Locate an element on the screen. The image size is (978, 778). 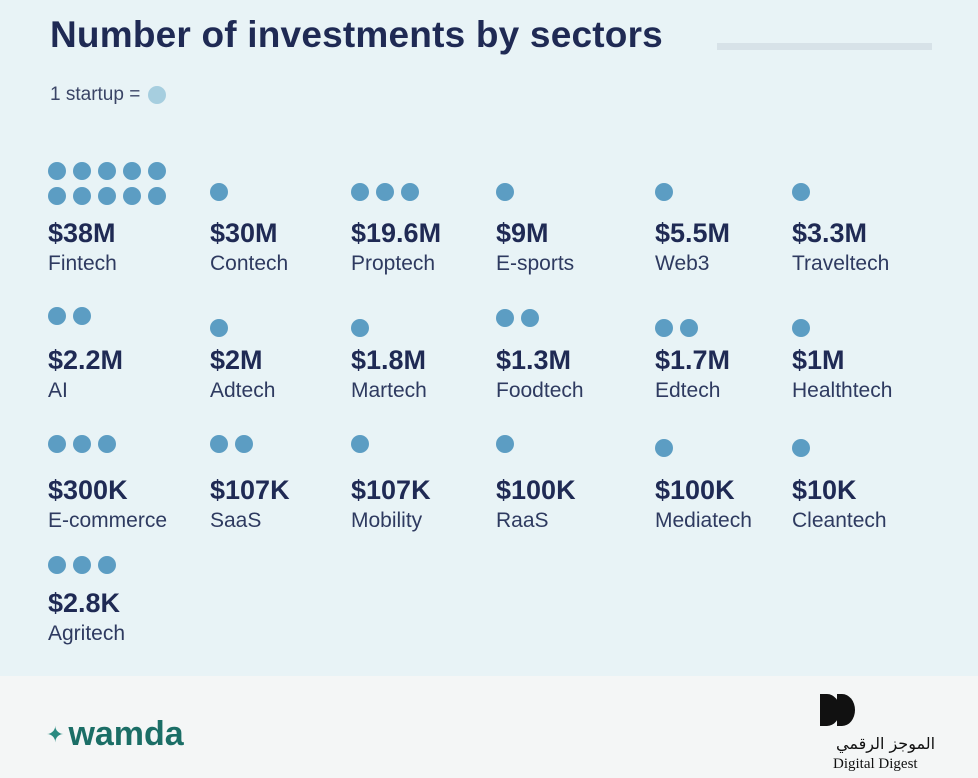
sector-label: Fintech is located at coordinates (82, 263).